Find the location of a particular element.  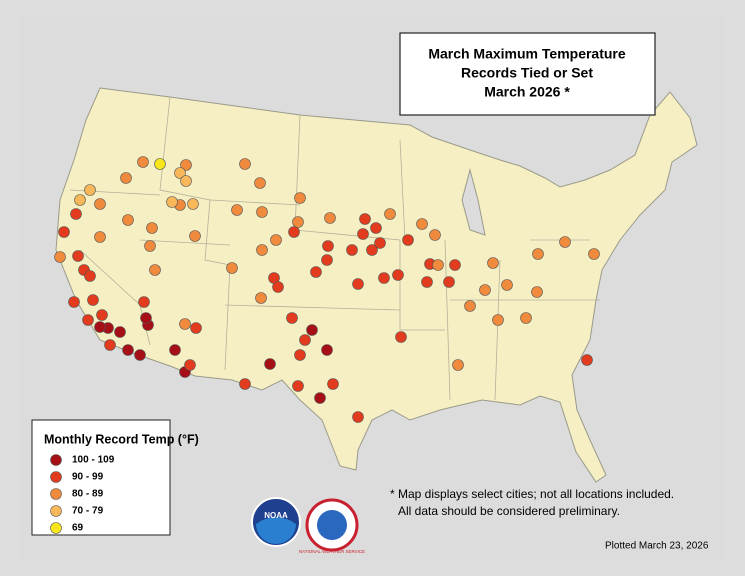

noaa-wave is located at coordinates (276, 530).